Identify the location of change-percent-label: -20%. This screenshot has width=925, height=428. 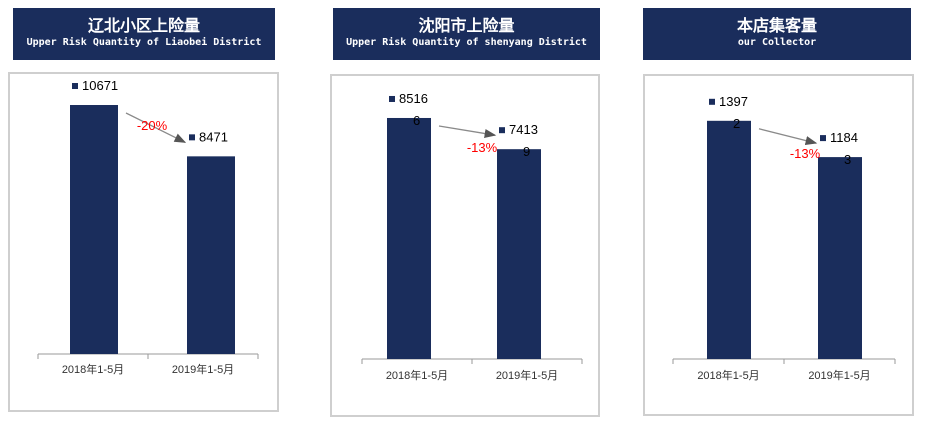
(152, 125).